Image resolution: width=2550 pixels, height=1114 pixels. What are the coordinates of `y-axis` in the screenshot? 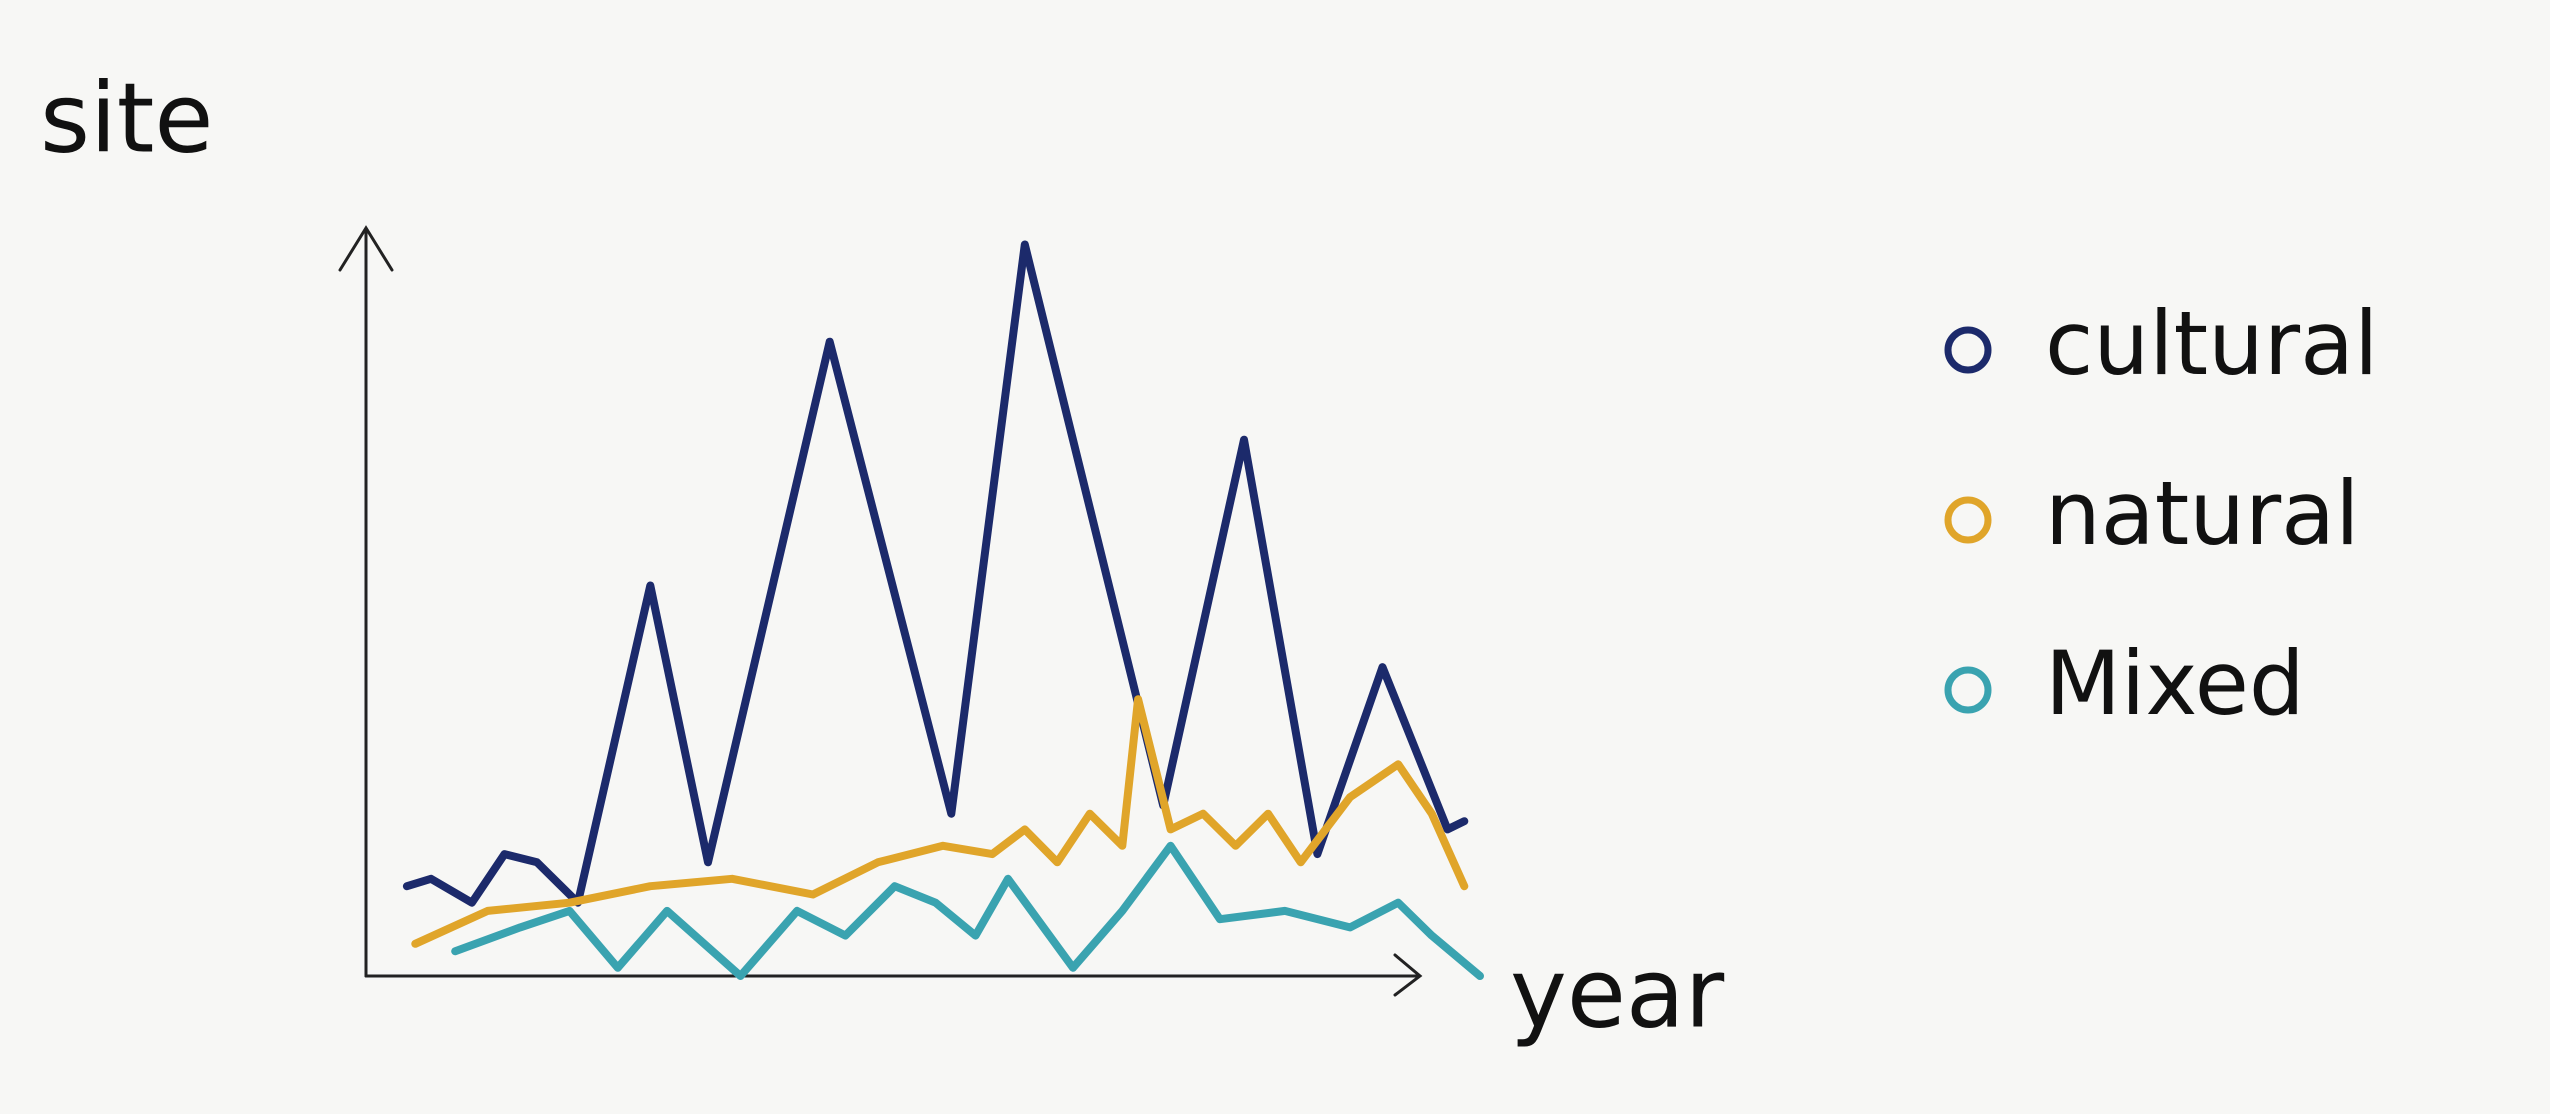 It's located at (366, 601).